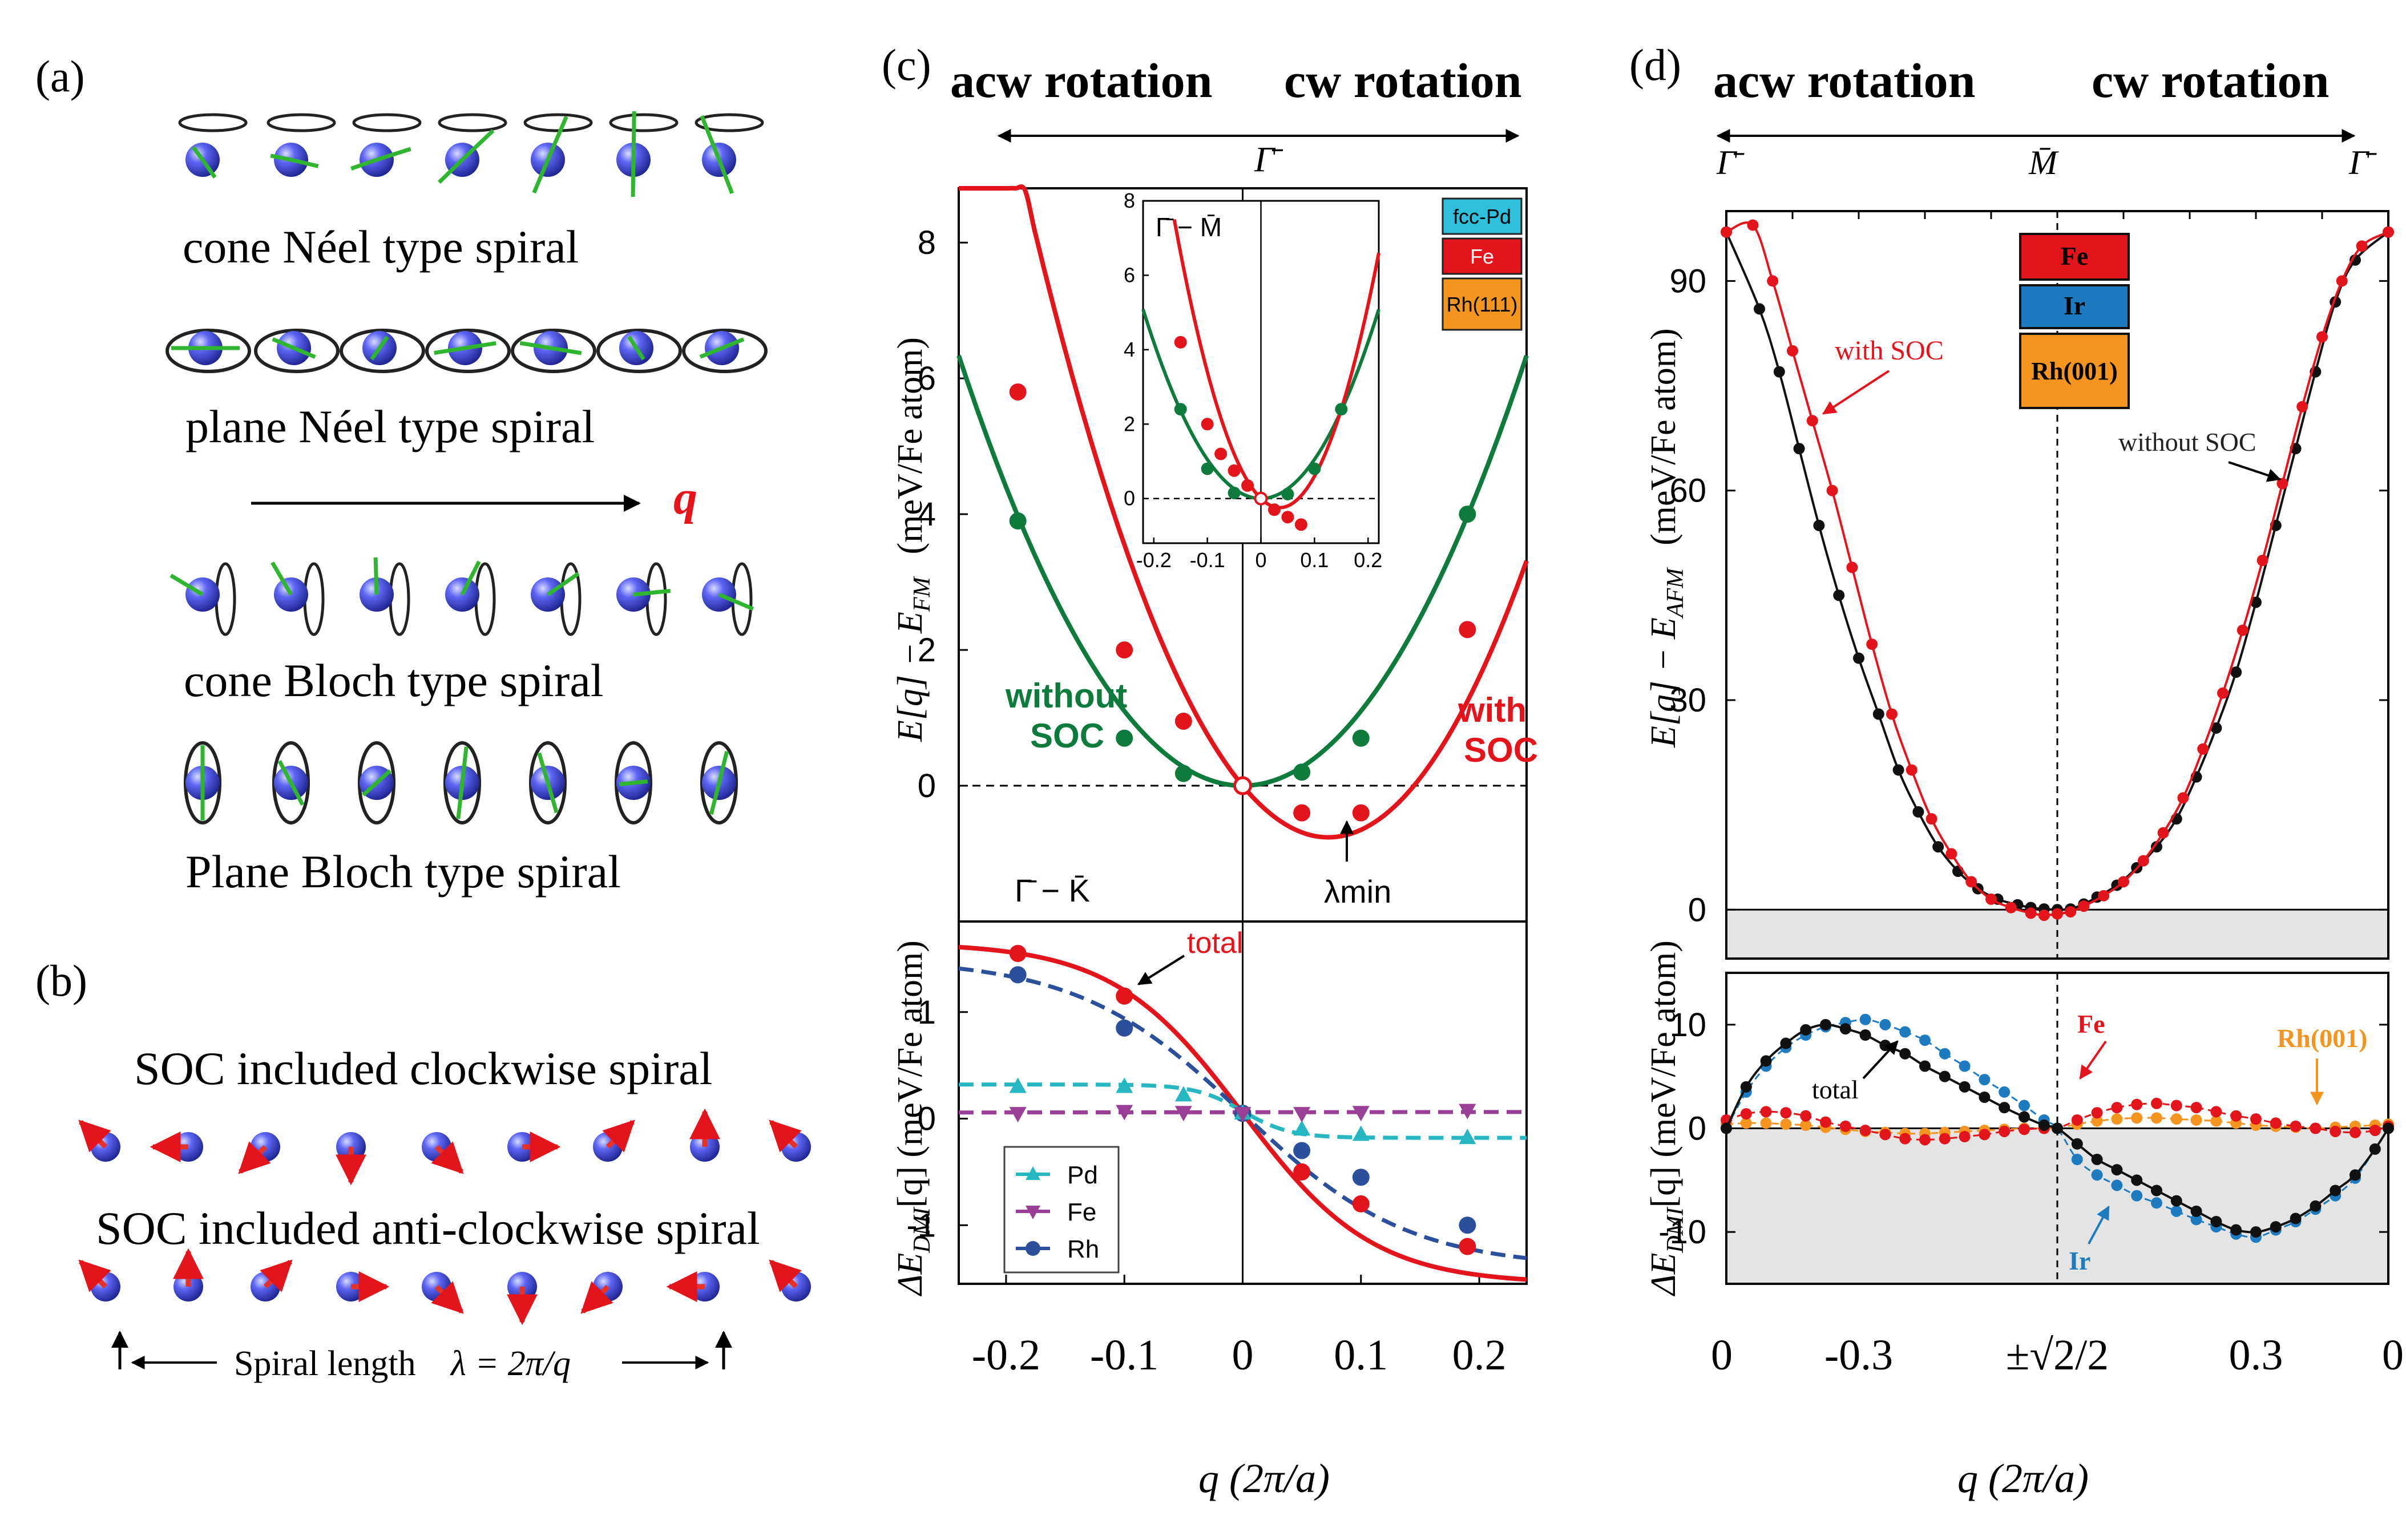  I want to click on d-ylabel-bottom-sub: DMI, so click(1676, 1229).